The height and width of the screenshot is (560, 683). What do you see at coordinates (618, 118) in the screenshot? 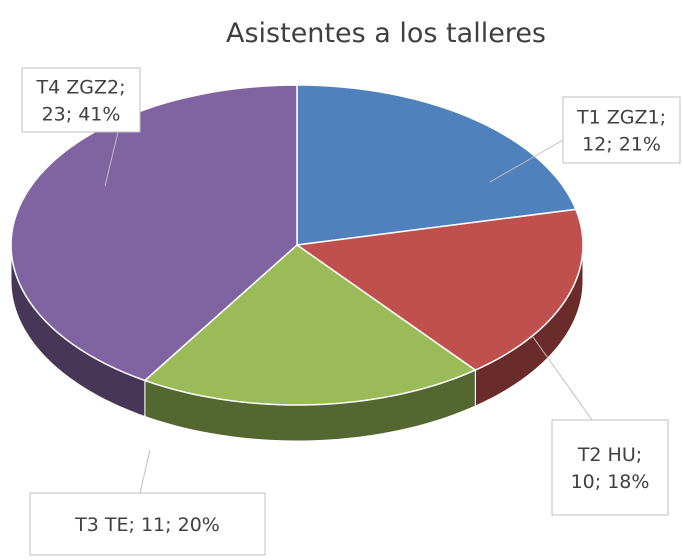
I see `label-part: T1 ZGZ1` at bounding box center [618, 118].